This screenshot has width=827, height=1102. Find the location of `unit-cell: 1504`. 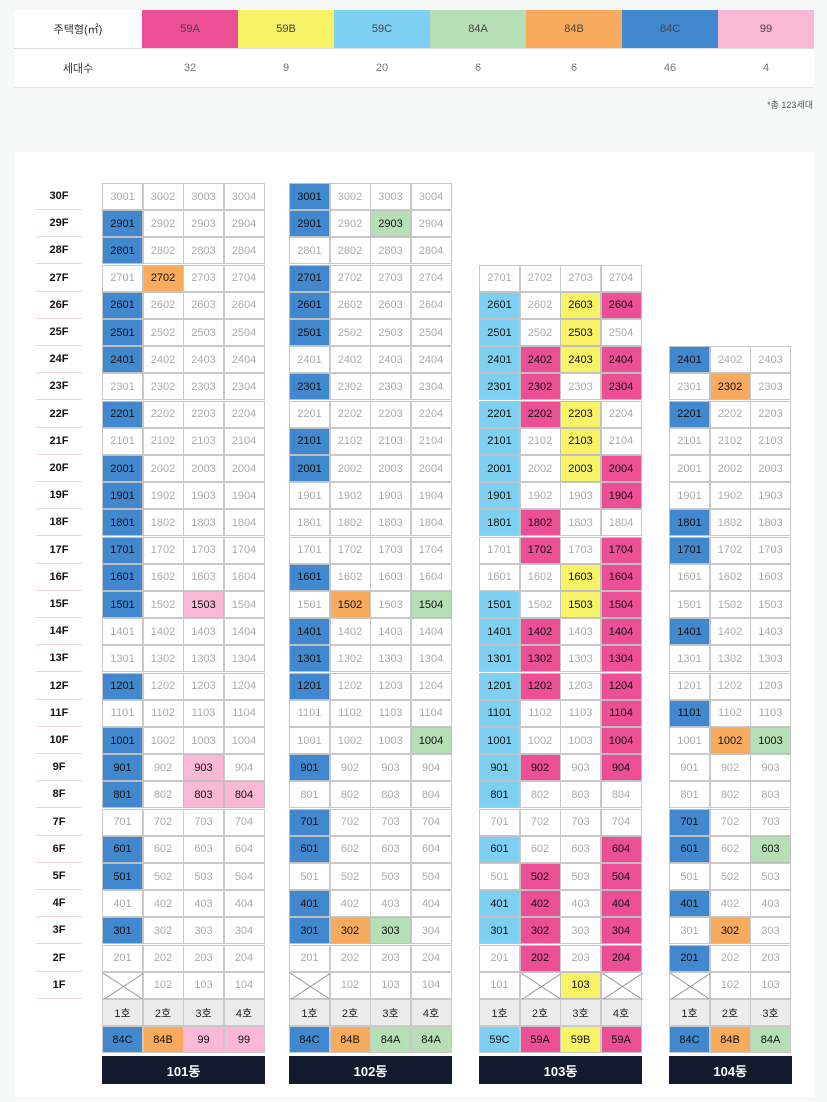

unit-cell: 1504 is located at coordinates (621, 604).